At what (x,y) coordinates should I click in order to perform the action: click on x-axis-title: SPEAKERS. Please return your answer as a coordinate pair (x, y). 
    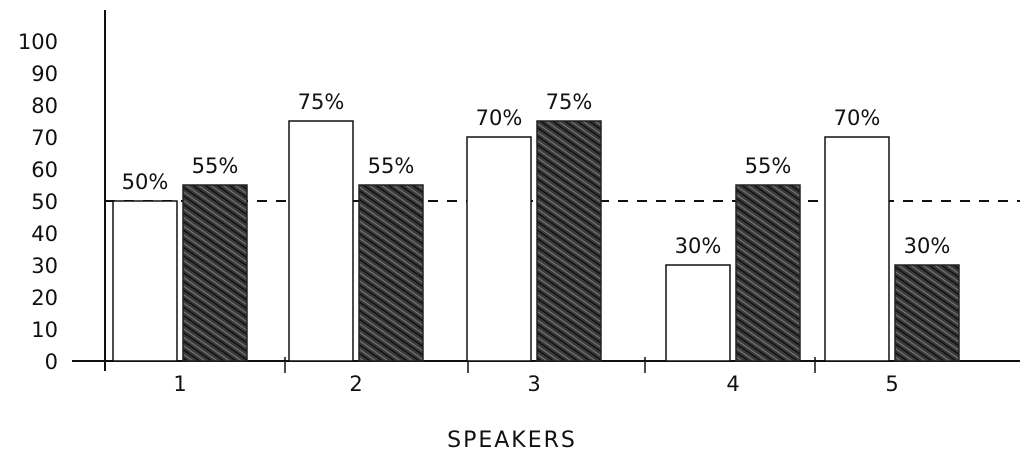
    Looking at the image, I should click on (512, 440).